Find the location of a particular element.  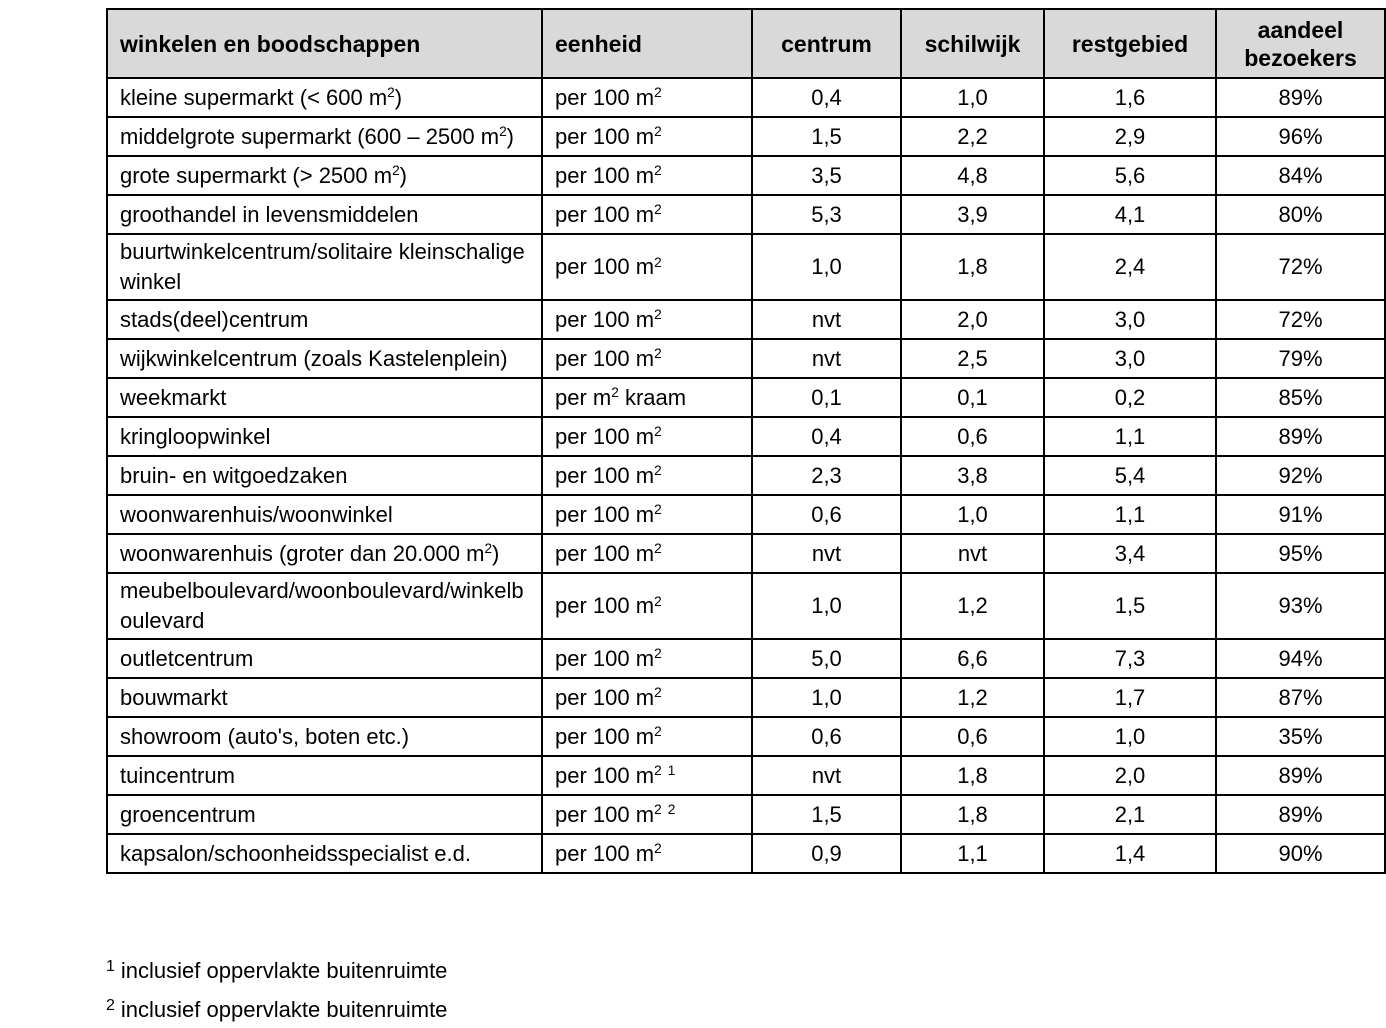

cell-restgebied: 0,2 is located at coordinates (1130, 397).